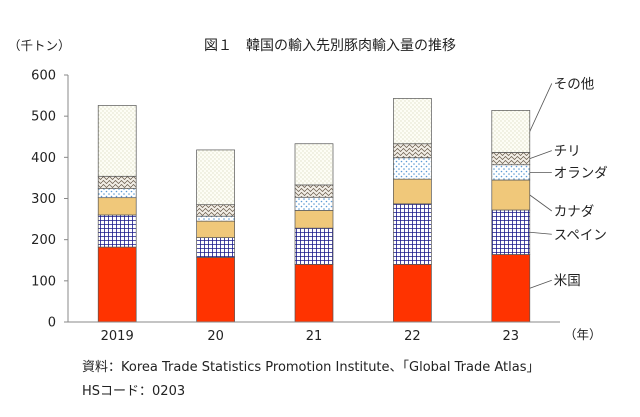 The height and width of the screenshot is (417, 640). What do you see at coordinates (567, 152) in the screenshot?
I see `series-label: チリ` at bounding box center [567, 152].